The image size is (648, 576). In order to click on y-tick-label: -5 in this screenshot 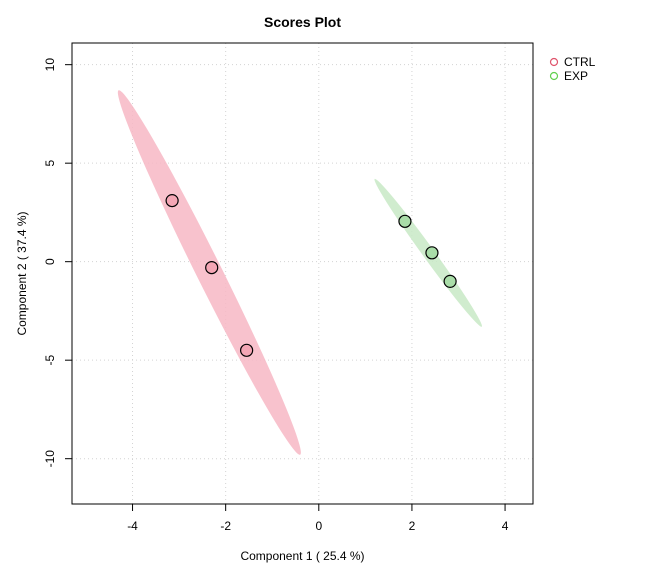, I will do `click(50, 360)`.